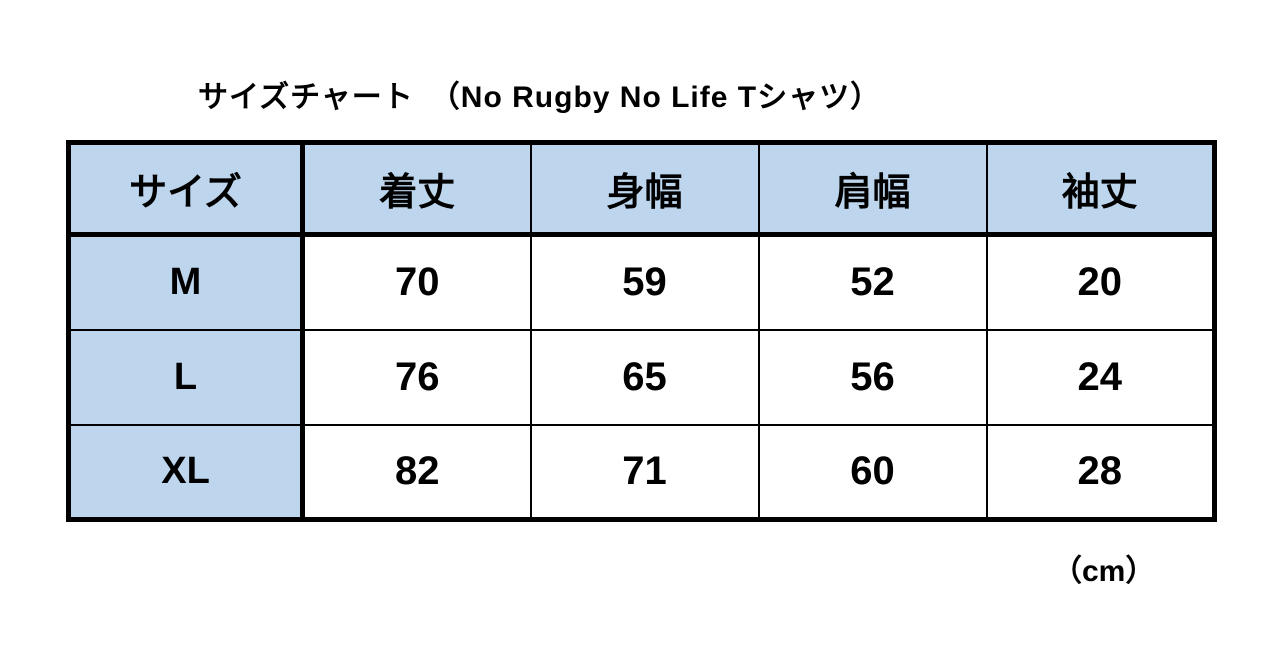 The image size is (1280, 657). I want to click on table-row-m: M 70 59 52 20, so click(641, 282).